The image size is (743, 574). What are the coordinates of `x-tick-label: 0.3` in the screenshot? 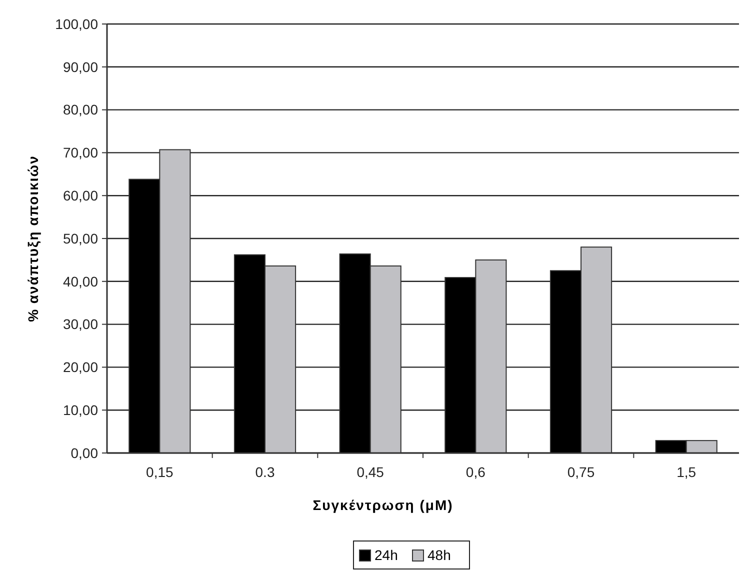 It's located at (265, 472).